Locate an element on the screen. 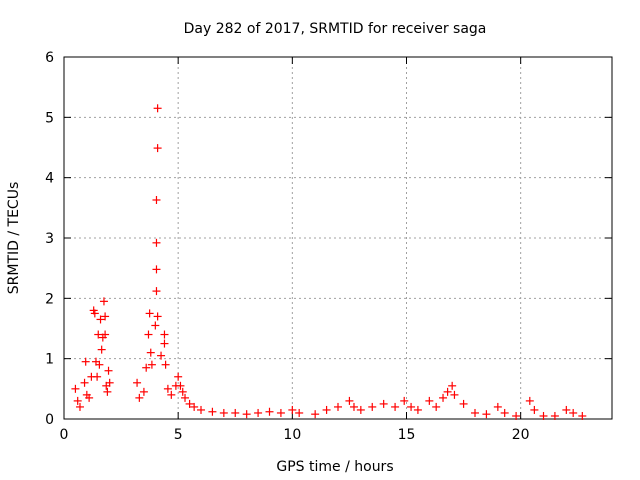  y-tick-label: 1 is located at coordinates (49, 360).